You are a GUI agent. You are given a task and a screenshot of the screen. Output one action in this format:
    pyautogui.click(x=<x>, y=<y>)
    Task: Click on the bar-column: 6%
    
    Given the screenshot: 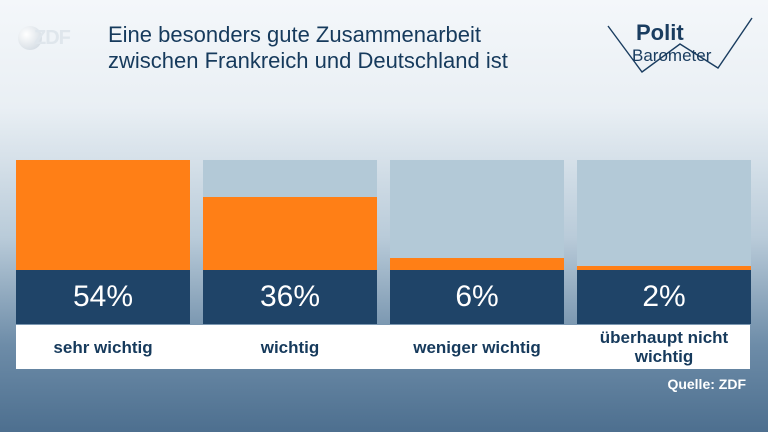 What is the action you would take?
    pyautogui.click(x=477, y=242)
    